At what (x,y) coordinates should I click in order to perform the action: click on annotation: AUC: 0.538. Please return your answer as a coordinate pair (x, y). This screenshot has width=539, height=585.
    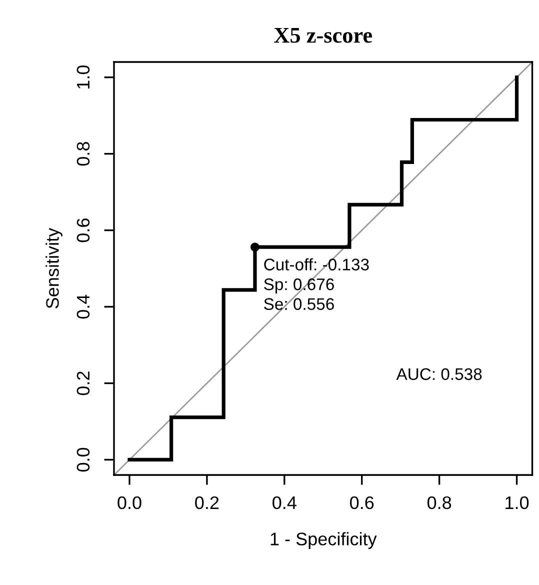
    Looking at the image, I should click on (439, 374).